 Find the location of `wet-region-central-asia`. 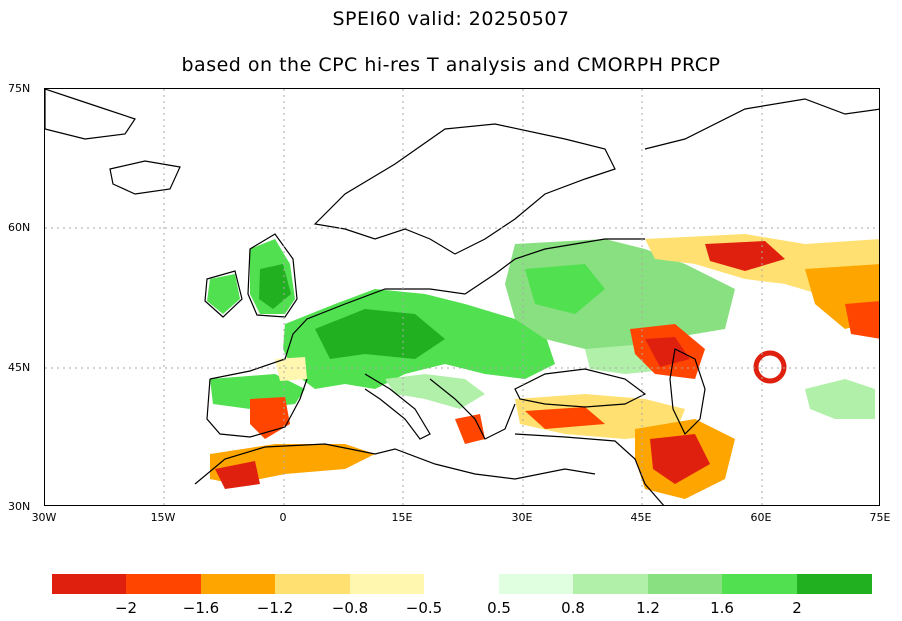

wet-region-central-asia is located at coordinates (840, 399).